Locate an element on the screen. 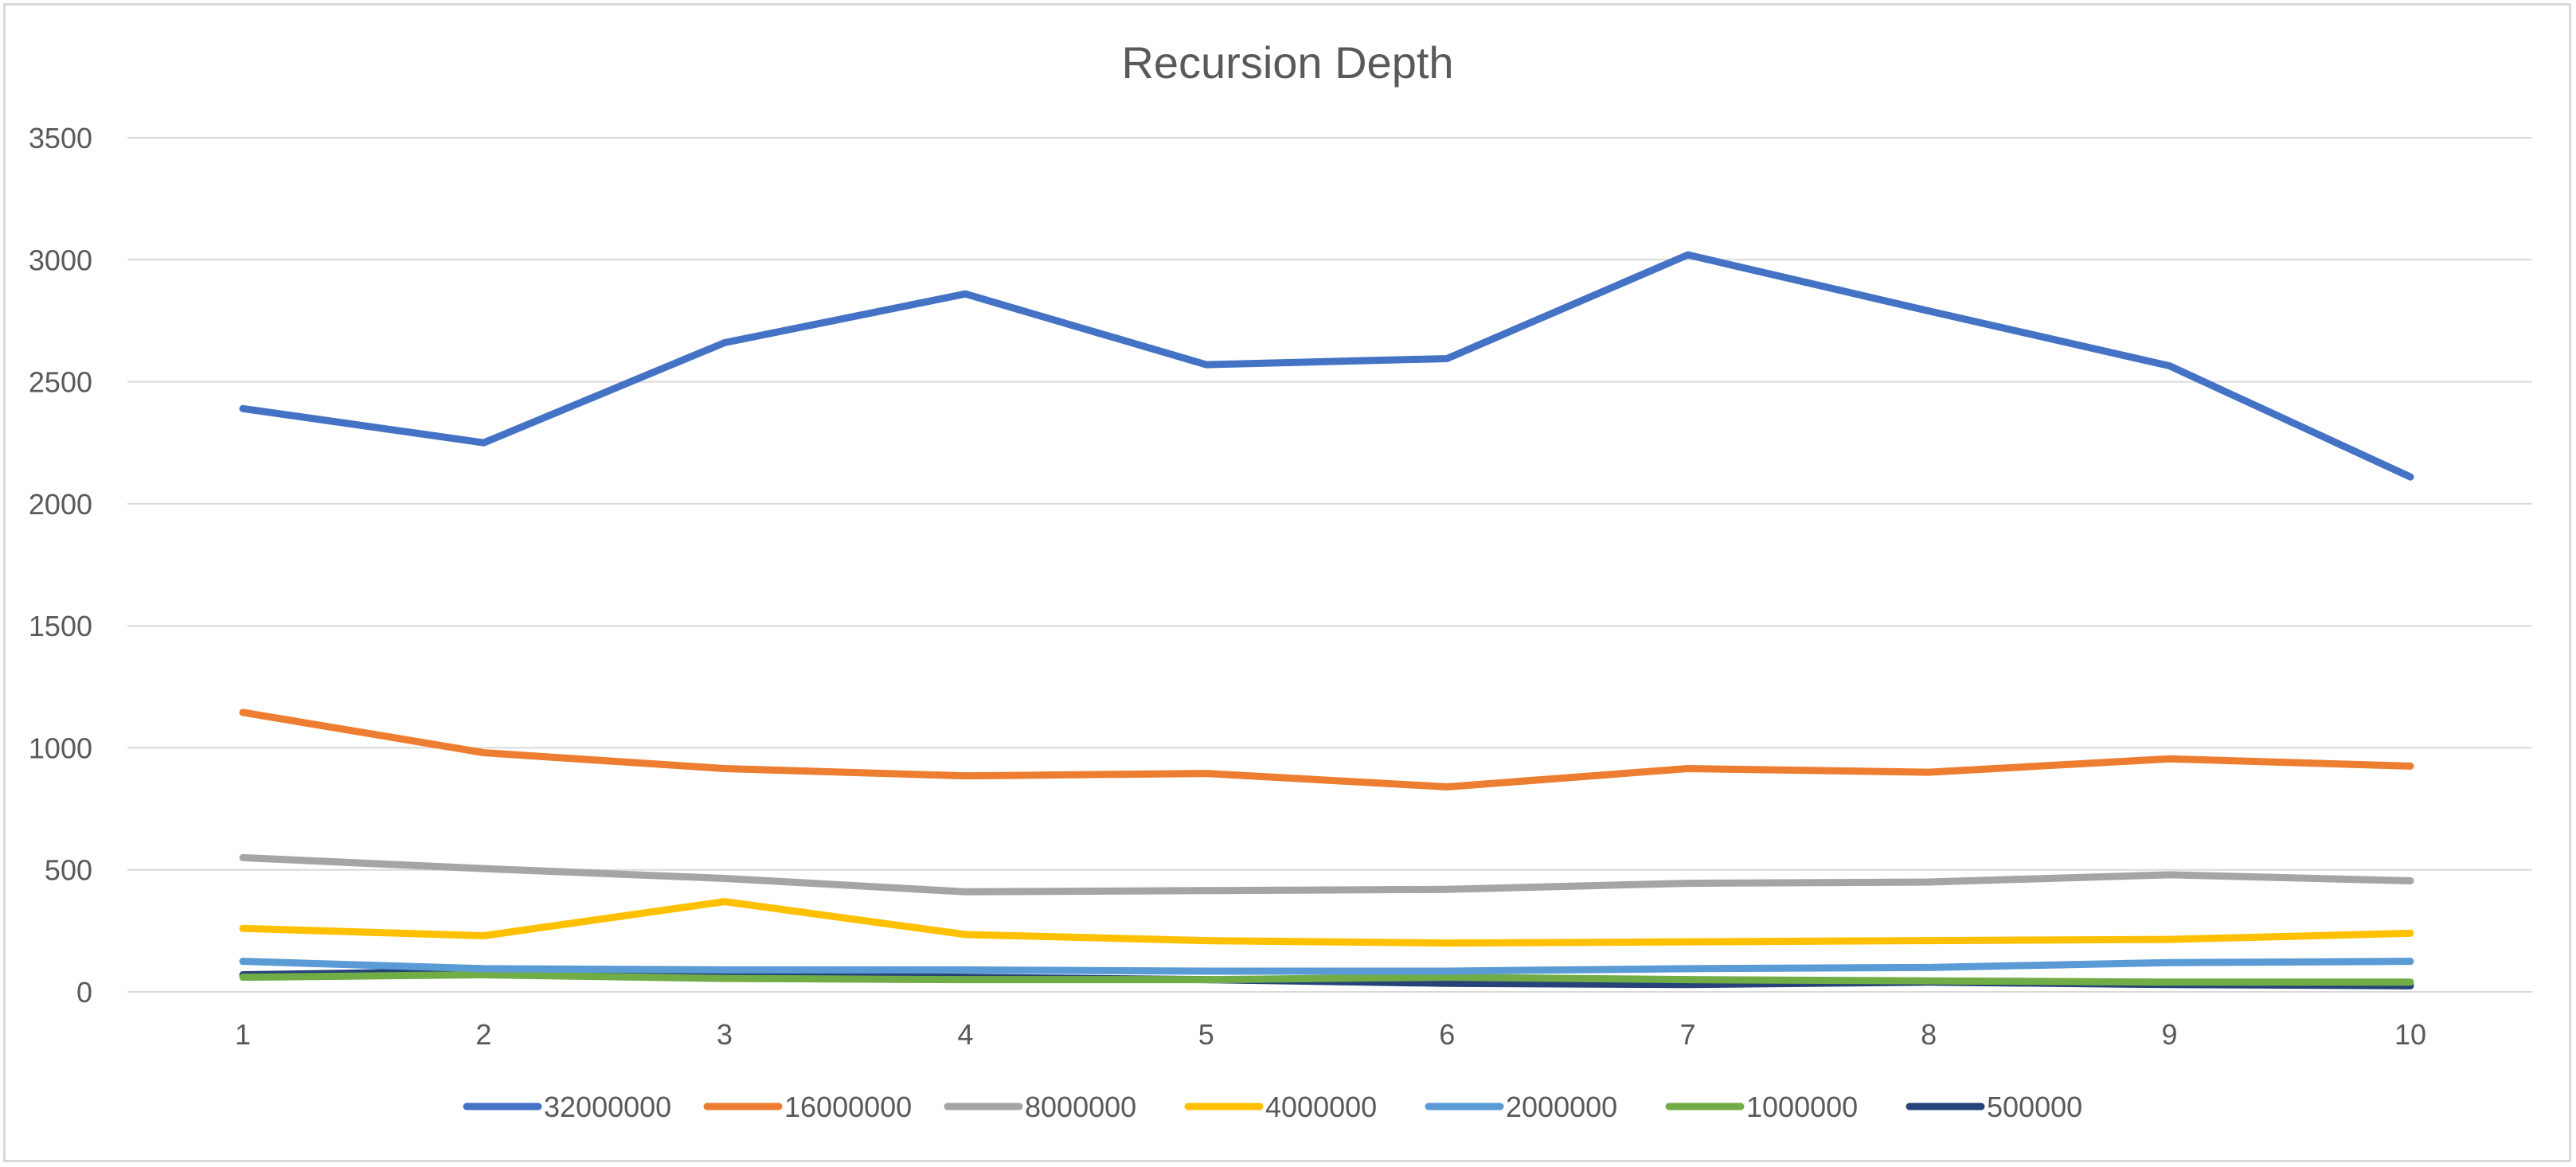 This screenshot has width=2576, height=1167. y-tick-label: 500 is located at coordinates (69, 870).